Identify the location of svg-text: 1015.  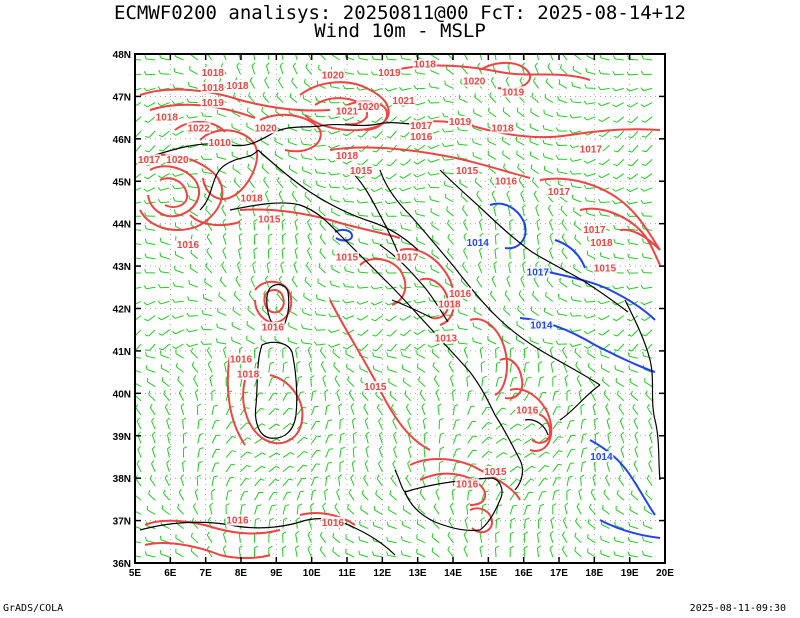
(347, 258).